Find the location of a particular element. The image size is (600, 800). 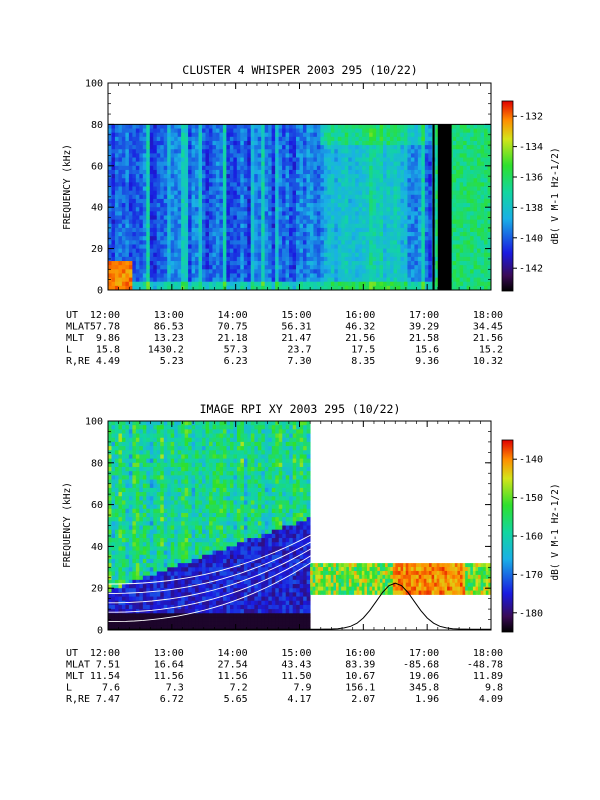

y-tick-label: 80 is located at coordinates (97, 125).